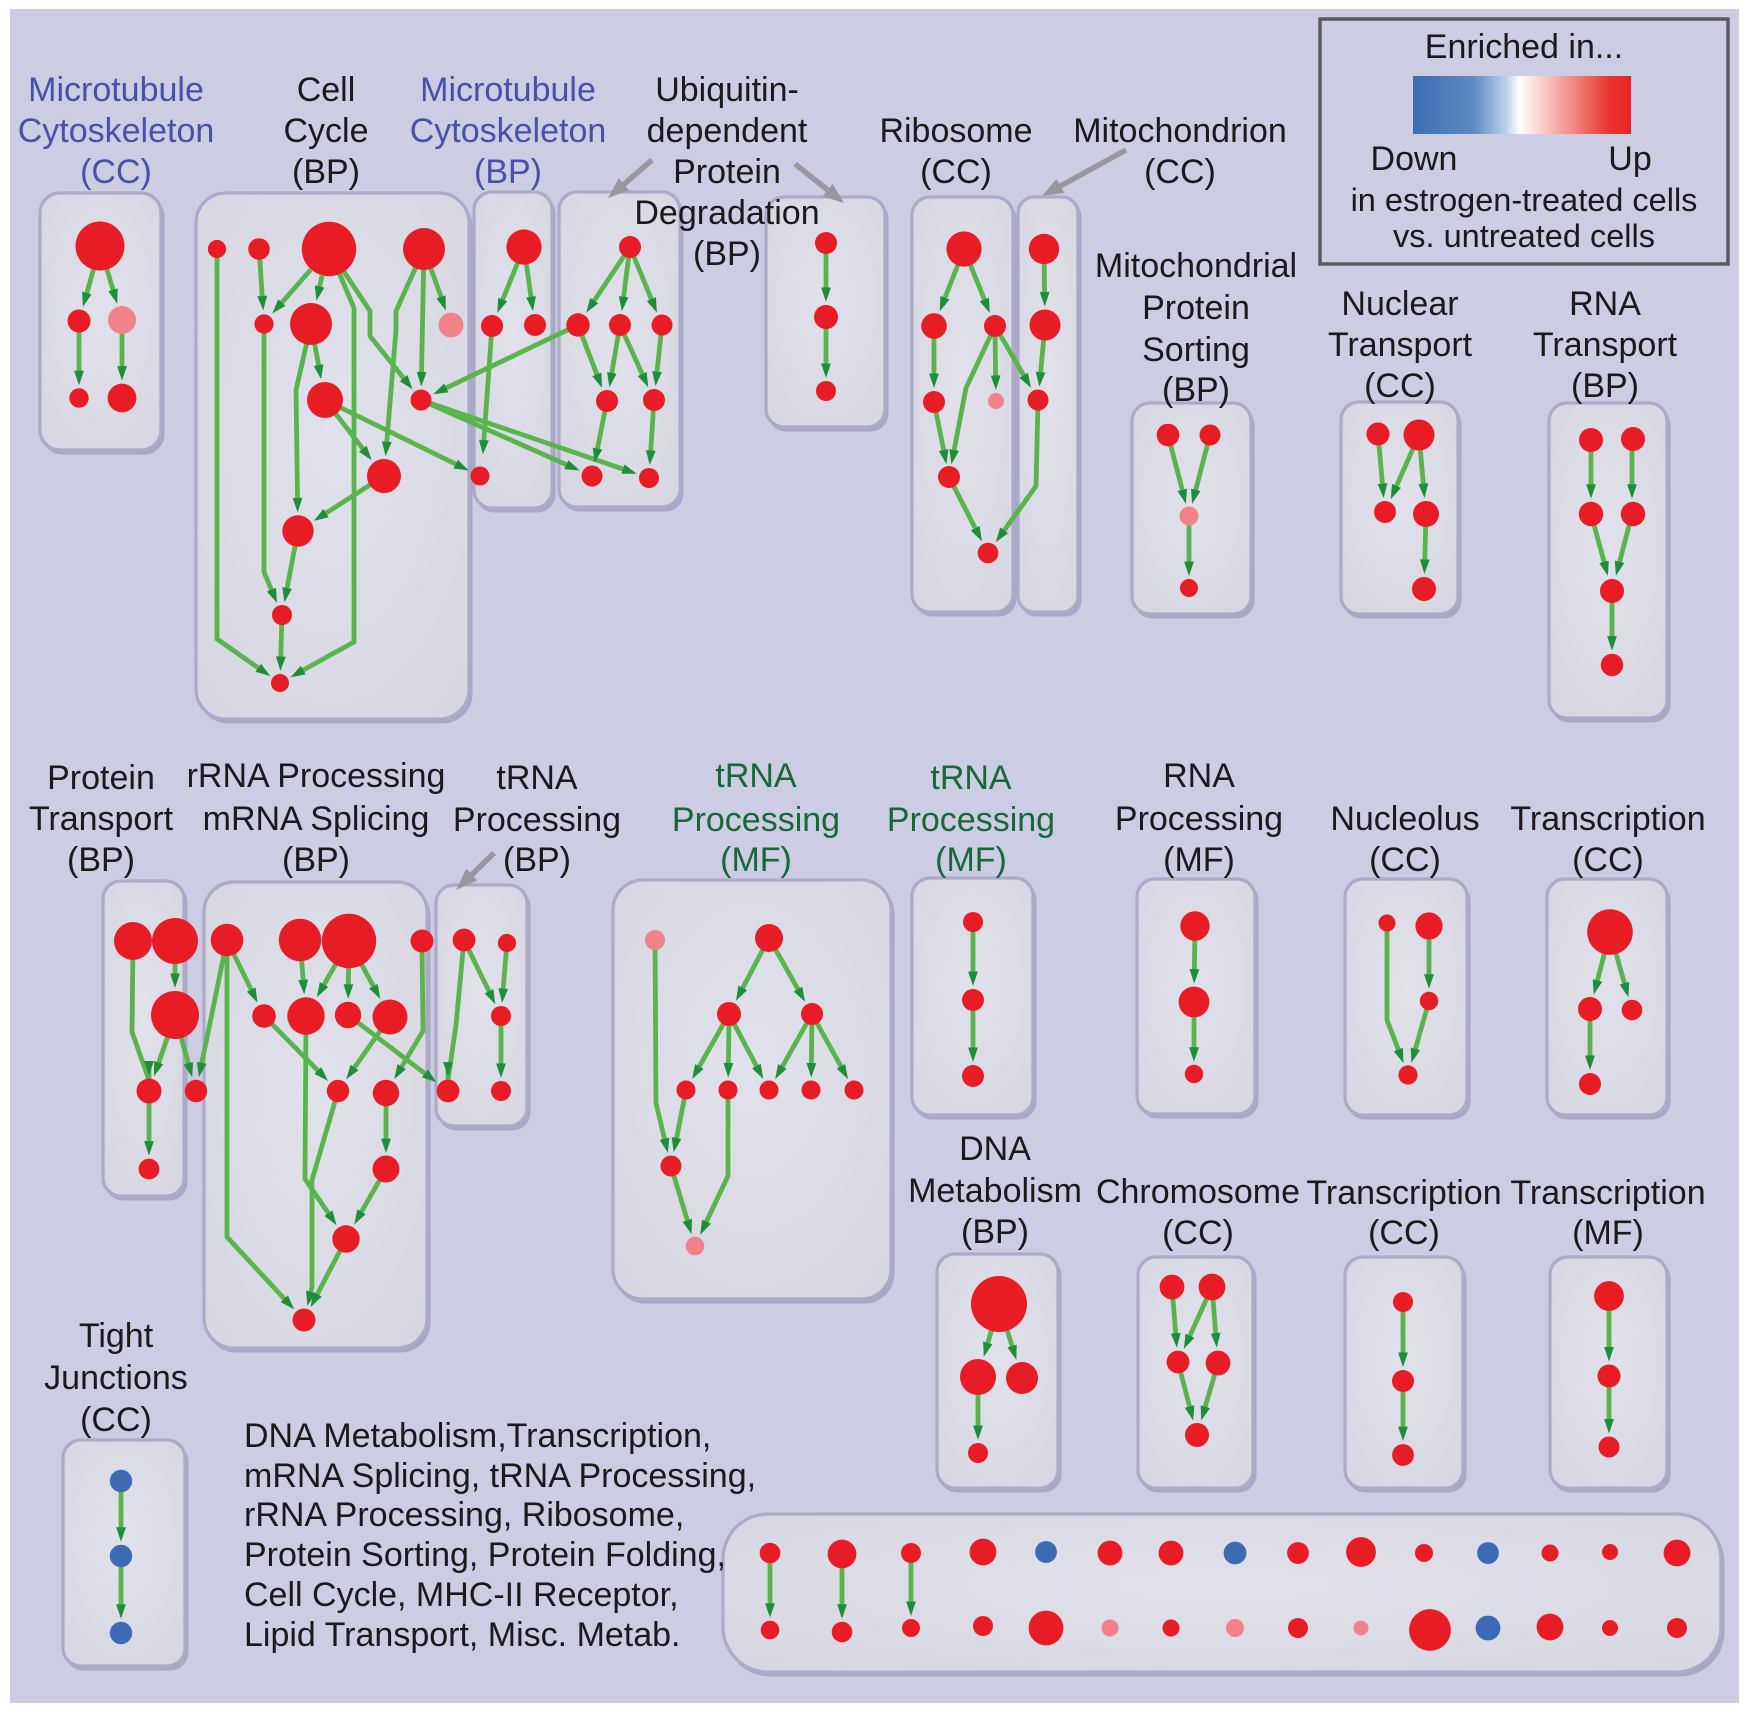 The image size is (1750, 1720). What do you see at coordinates (500, 1476) in the screenshot?
I see `svg-text:mRNA Splicing, tRNA Processing: mRNA Splicing, tRNA Processing,` at bounding box center [500, 1476].